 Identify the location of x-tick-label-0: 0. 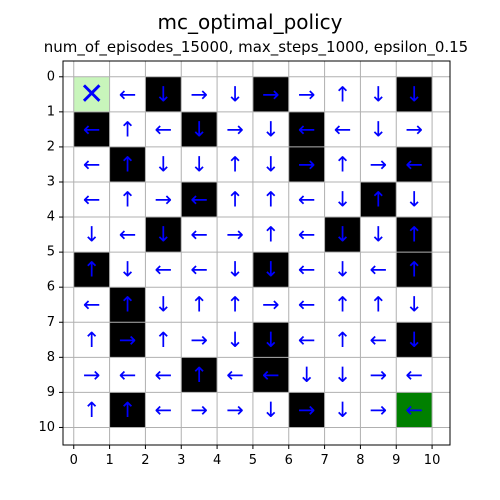
(74, 460).